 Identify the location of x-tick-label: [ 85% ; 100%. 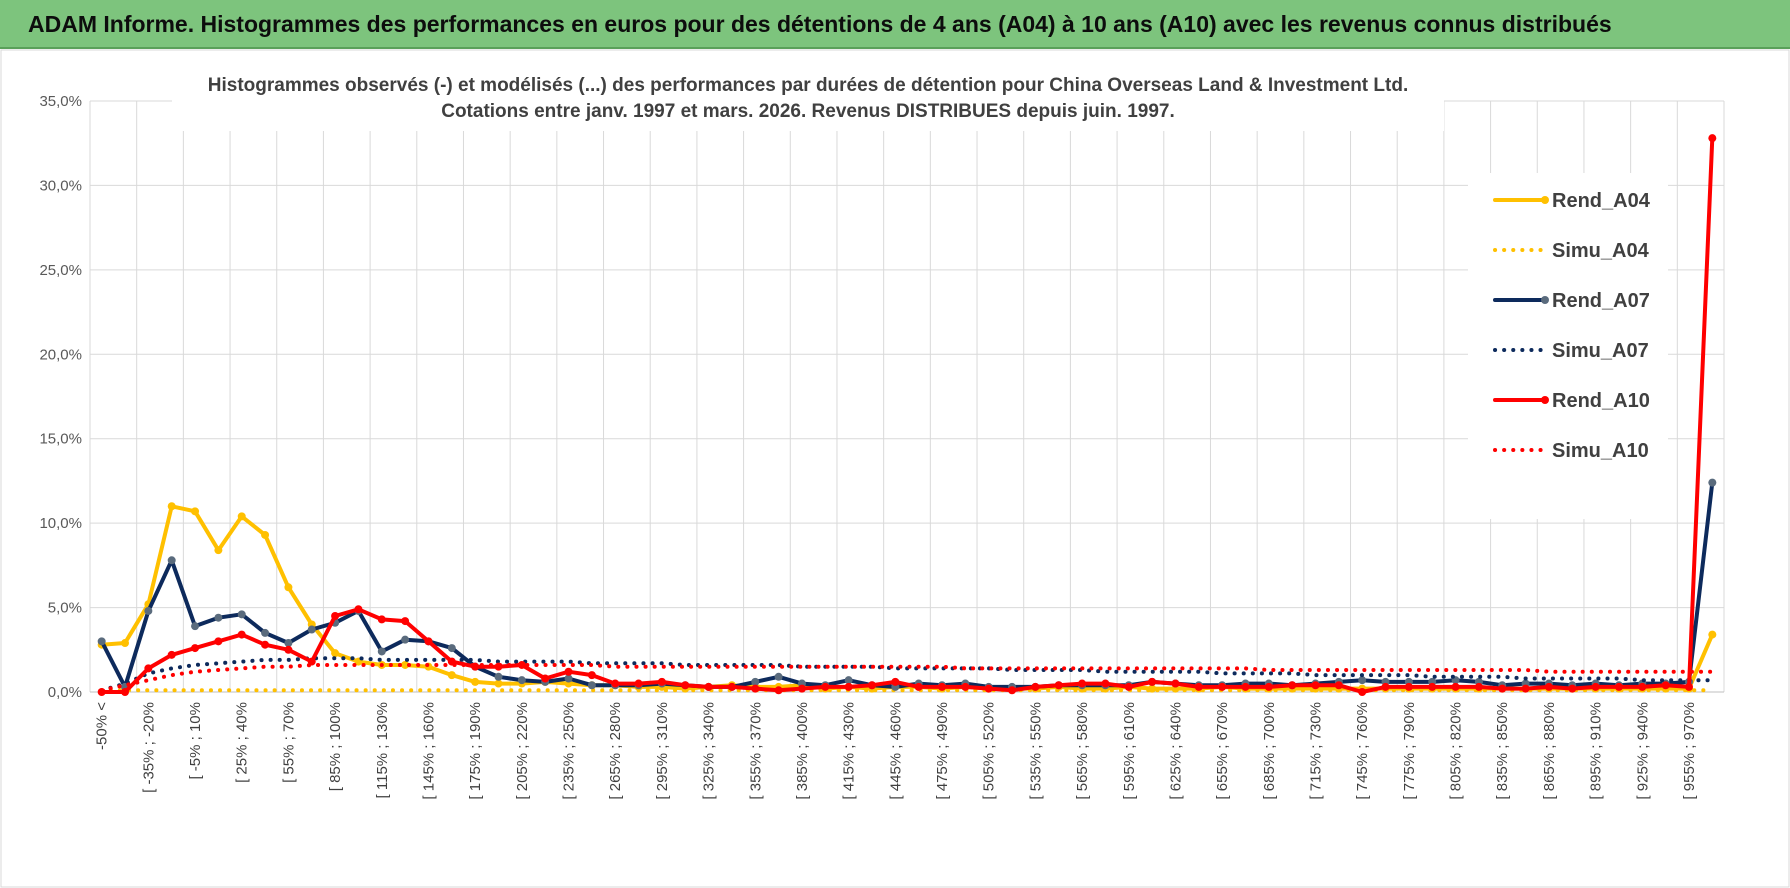
(335, 746).